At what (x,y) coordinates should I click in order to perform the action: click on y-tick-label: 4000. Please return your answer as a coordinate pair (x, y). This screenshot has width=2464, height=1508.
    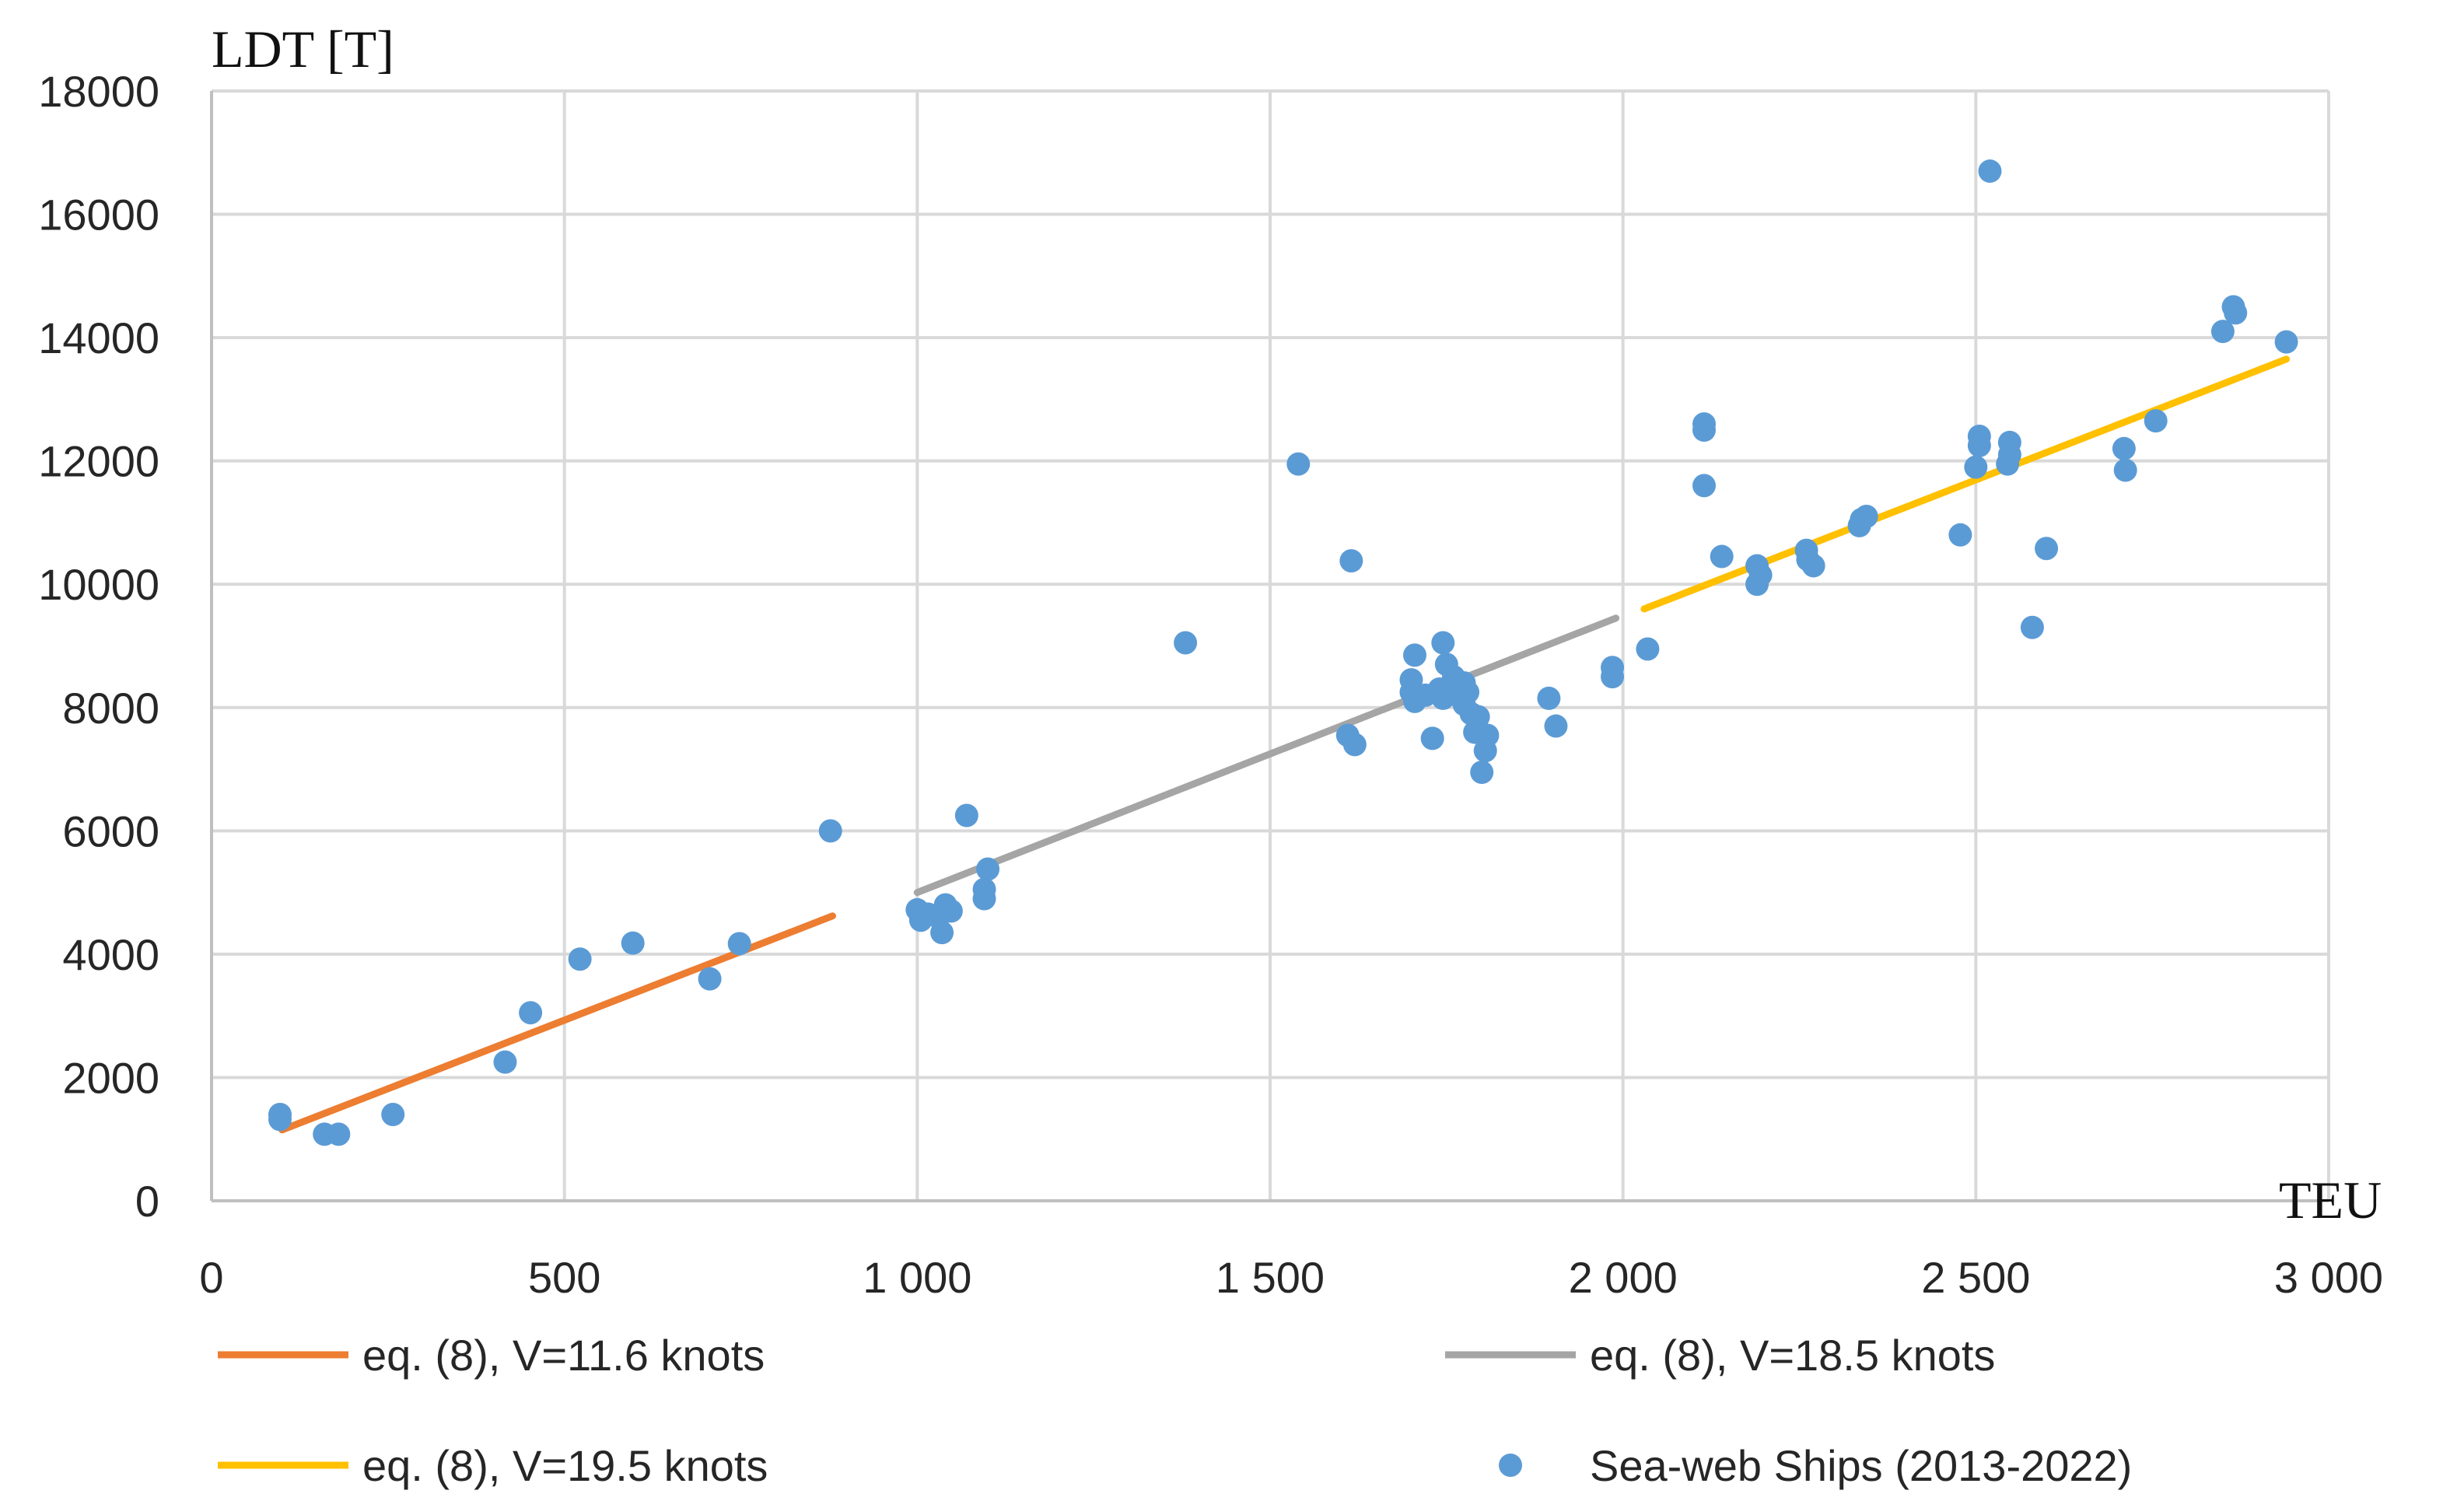
    Looking at the image, I should click on (111, 954).